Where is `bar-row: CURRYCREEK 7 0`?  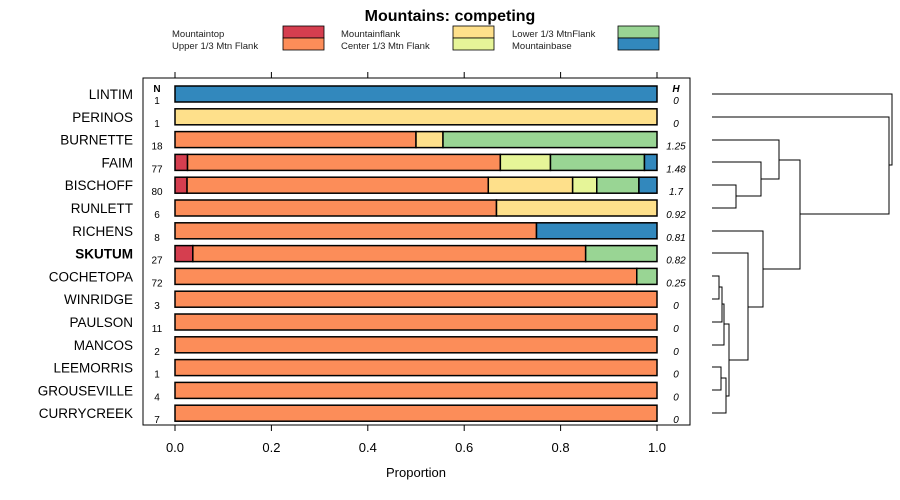
bar-row: CURRYCREEK 7 0 is located at coordinates (359, 415).